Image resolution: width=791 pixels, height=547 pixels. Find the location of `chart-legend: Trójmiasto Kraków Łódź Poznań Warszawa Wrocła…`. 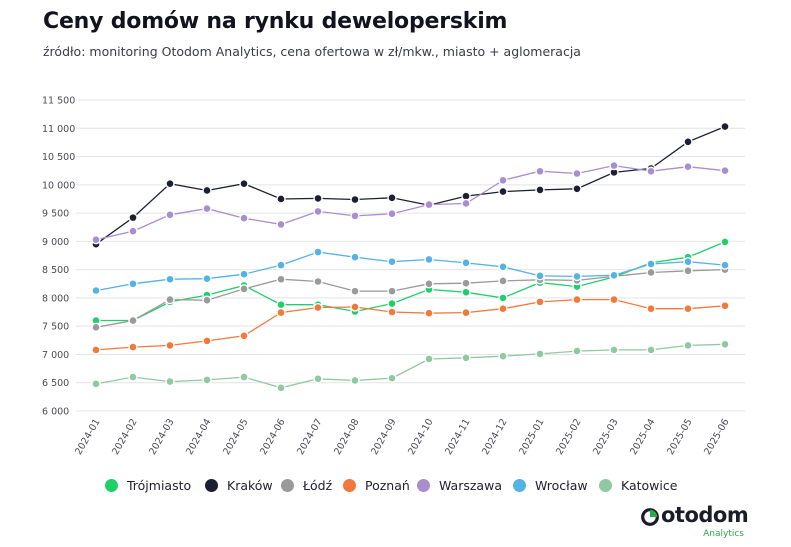

chart-legend: Trójmiasto Kraków Łódź Poznań Warszawa Wrocła… is located at coordinates (395, 488).